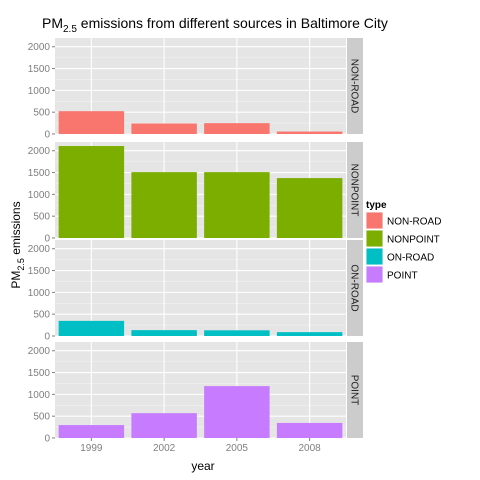 The image size is (480, 480). What do you see at coordinates (200, 412) in the screenshot?
I see `bars-point` at bounding box center [200, 412].